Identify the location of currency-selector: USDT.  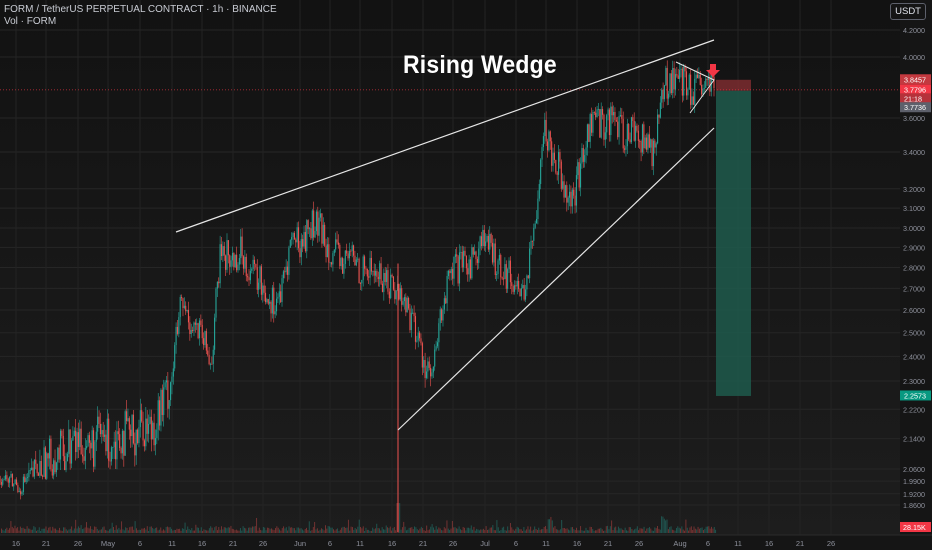
(908, 11).